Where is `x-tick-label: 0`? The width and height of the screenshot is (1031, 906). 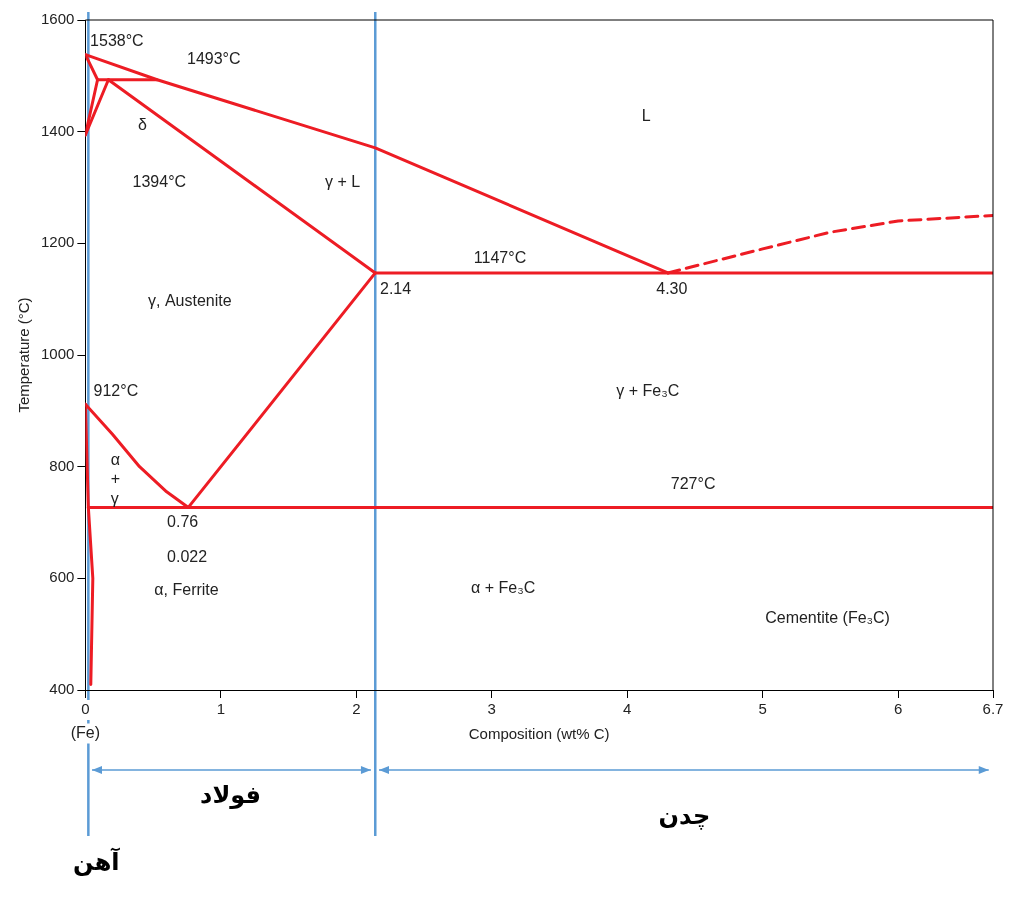 x-tick-label: 0 is located at coordinates (85, 709).